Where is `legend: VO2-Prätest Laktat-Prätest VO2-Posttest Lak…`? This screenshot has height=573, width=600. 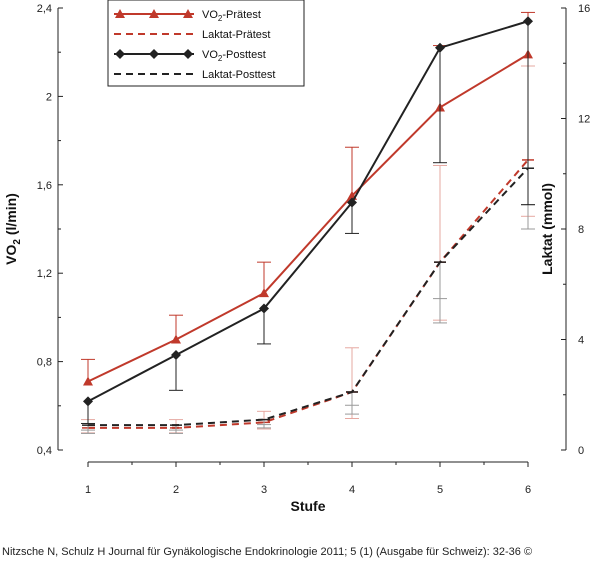
legend: VO2-Prätest Laktat-Prätest VO2-Posttest Lak… is located at coordinates (206, 43).